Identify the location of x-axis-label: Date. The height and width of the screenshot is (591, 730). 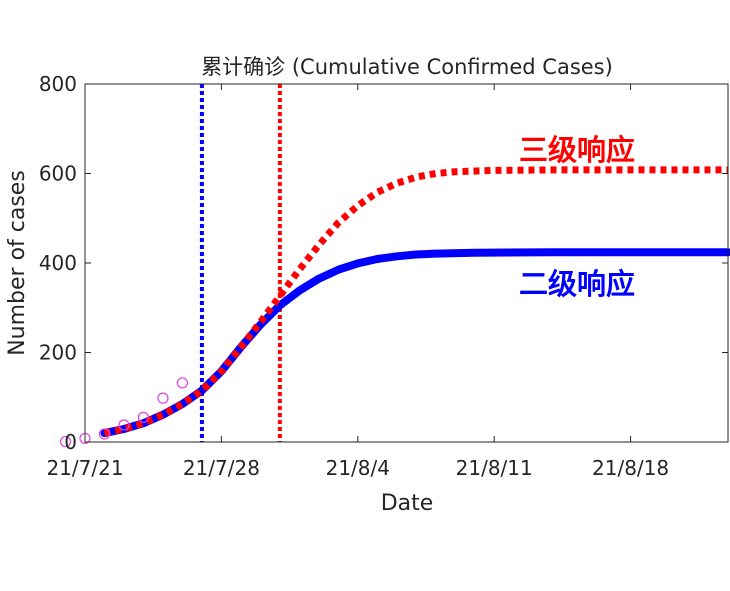
(407, 503).